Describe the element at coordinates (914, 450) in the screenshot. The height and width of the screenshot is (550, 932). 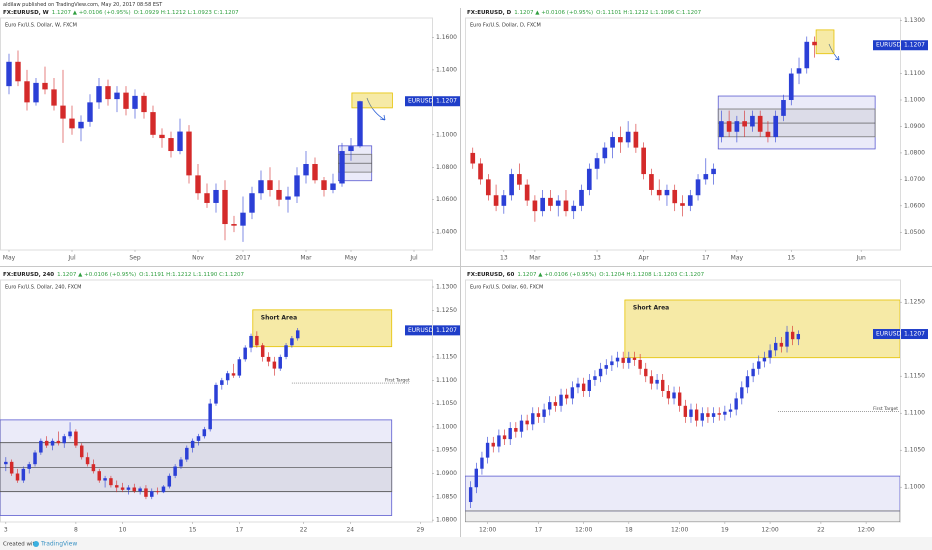
I see `y-tick-label: 1.1050` at that location.